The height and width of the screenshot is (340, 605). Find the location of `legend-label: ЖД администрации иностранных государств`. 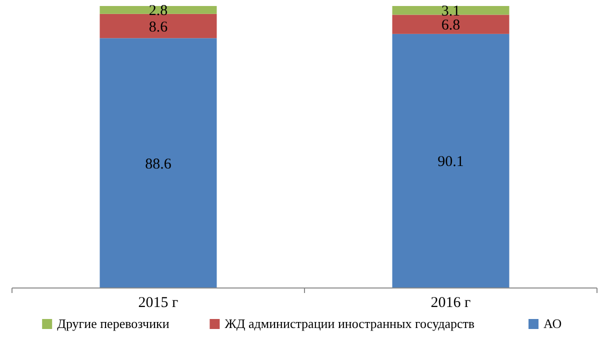

legend-label: ЖД администрации иностранных государств is located at coordinates (349, 323).